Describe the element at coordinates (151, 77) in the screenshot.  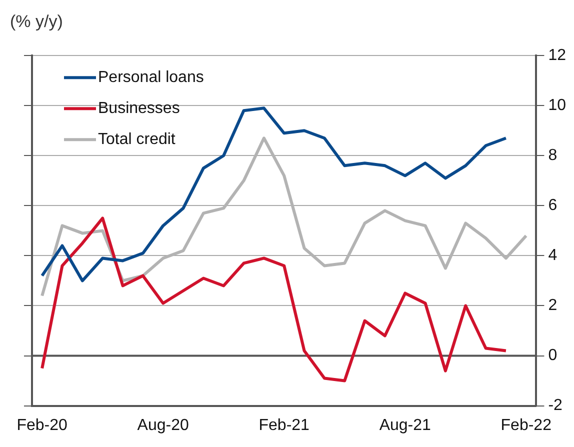
I see `legend-label: Personal loans` at that location.